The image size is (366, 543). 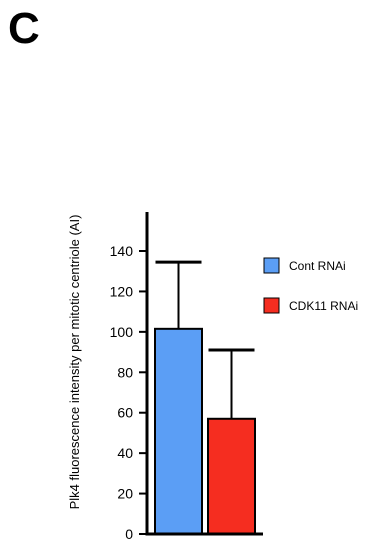 What do you see at coordinates (125, 494) in the screenshot?
I see `y-tick-label: 20` at bounding box center [125, 494].